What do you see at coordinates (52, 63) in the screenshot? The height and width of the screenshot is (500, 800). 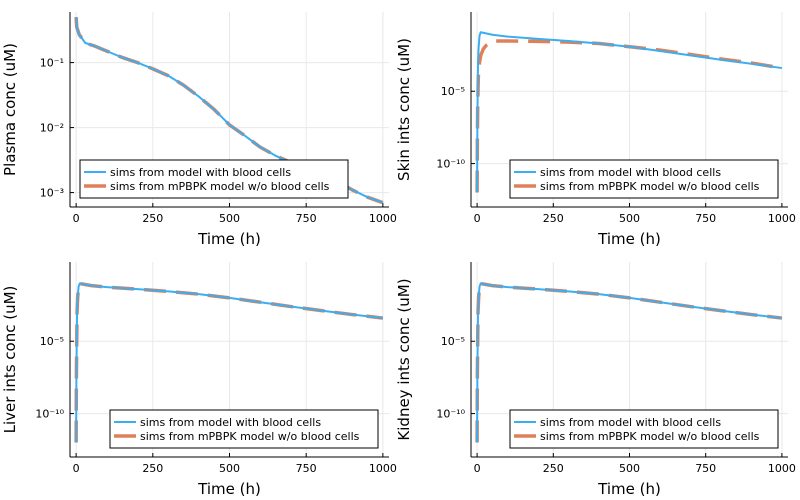 I see `y-tick-label: 10⁻¹` at bounding box center [52, 63].